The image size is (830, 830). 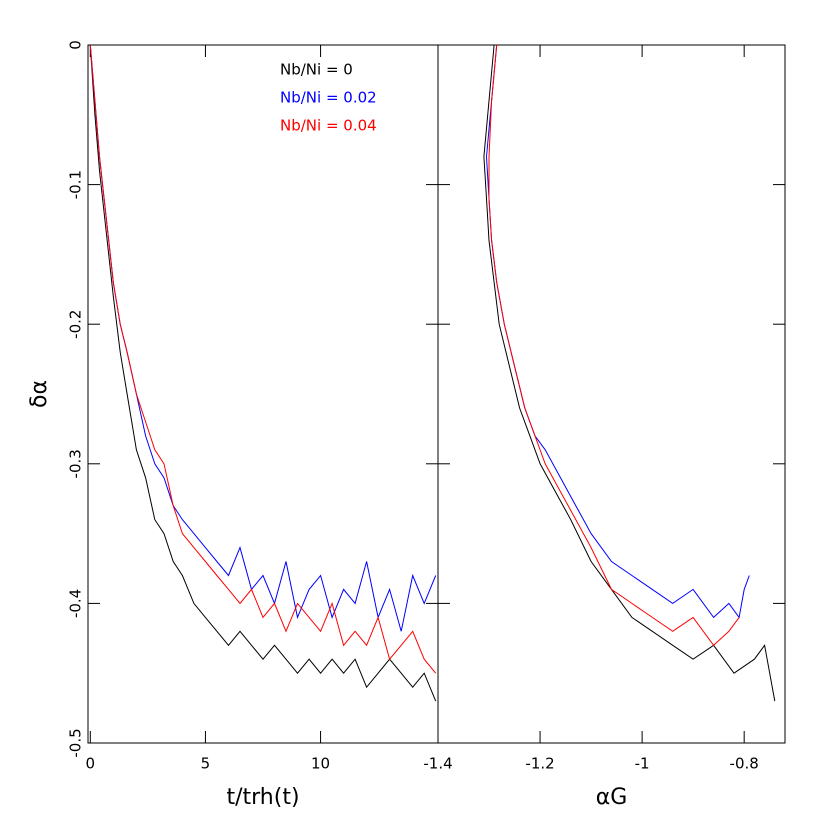 I want to click on y-tick-label: -0.4, so click(x=76, y=603).